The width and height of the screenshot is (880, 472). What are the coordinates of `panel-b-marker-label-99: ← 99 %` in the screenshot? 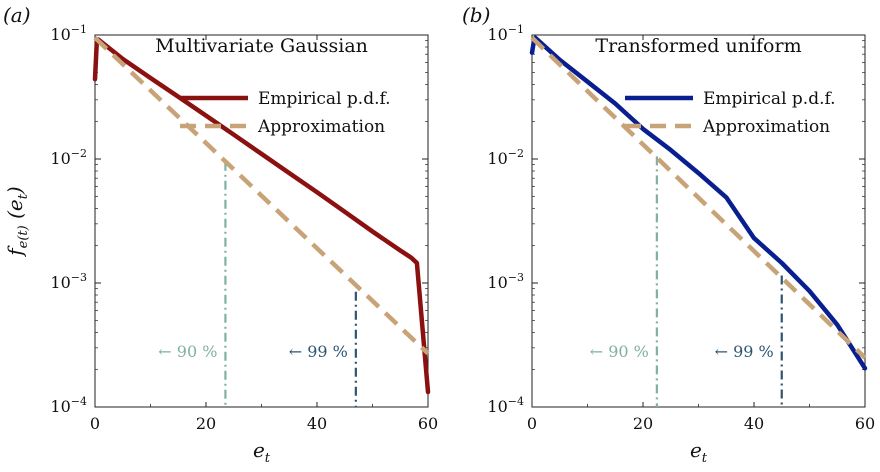 It's located at (744, 351).